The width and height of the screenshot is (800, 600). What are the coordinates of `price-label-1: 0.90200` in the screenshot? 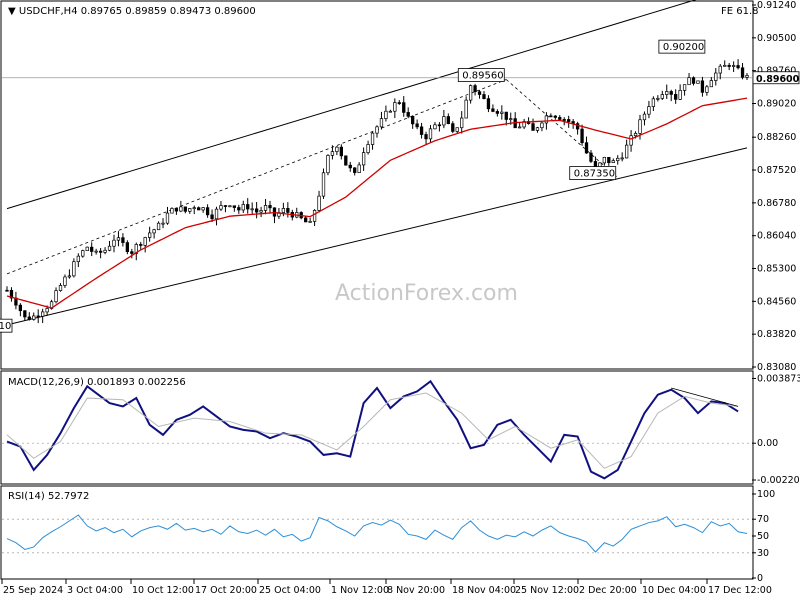 It's located at (682, 46).